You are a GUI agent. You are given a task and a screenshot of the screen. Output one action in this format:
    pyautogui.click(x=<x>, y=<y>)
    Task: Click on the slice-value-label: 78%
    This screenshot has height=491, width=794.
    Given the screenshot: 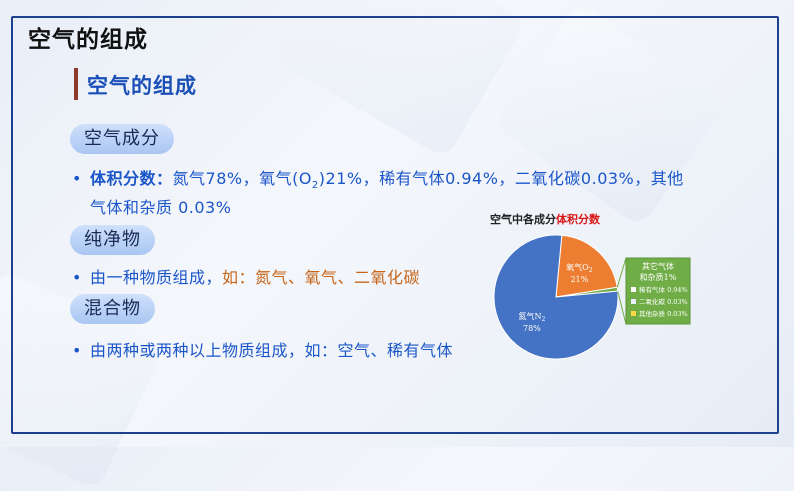 What is the action you would take?
    pyautogui.click(x=532, y=328)
    